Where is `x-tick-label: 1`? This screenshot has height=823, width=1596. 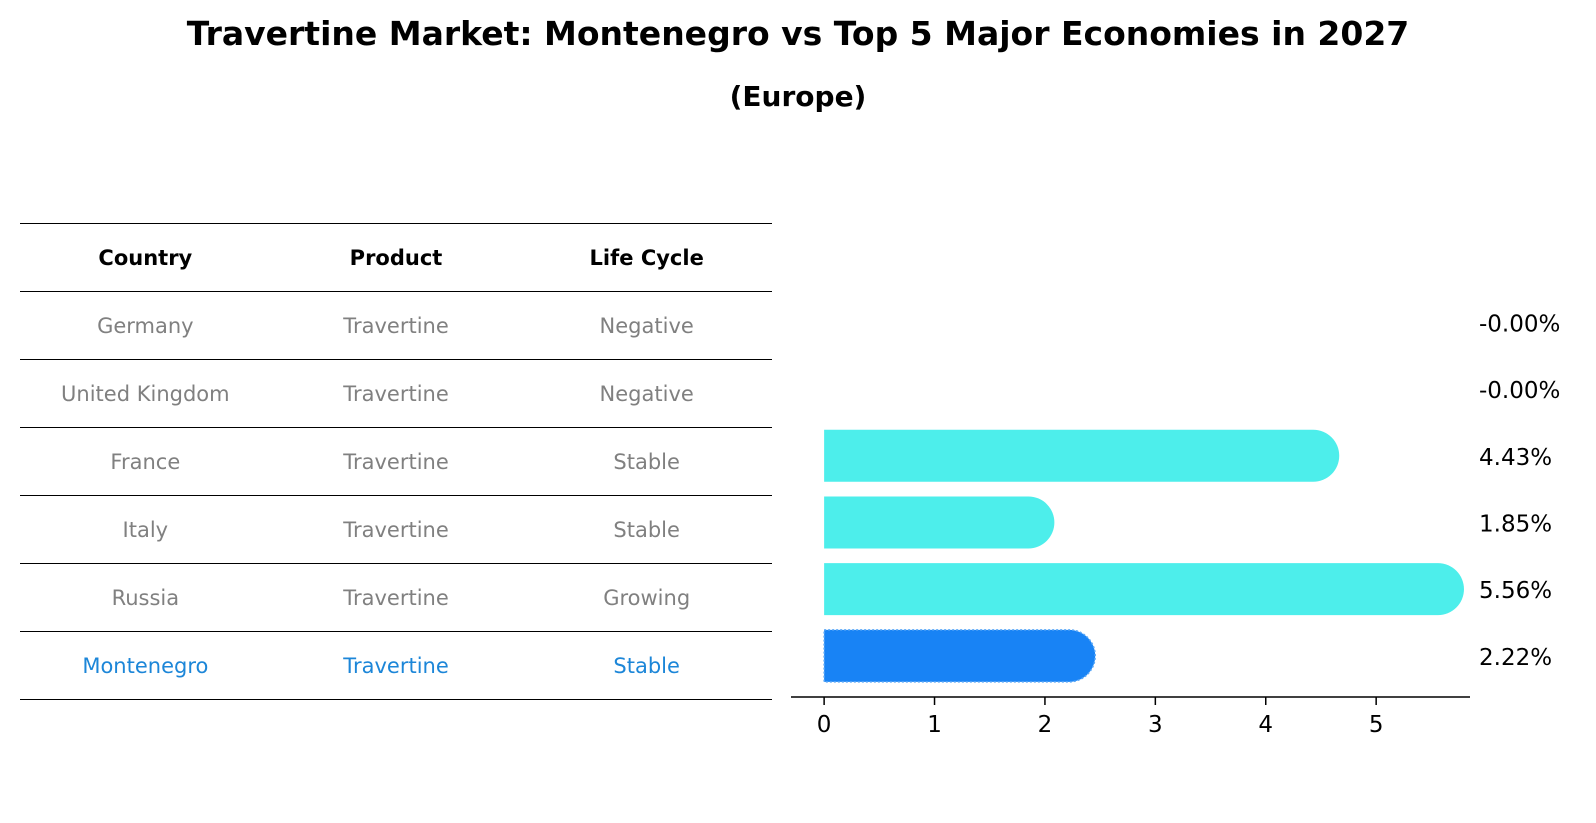
x-tick-label: 1 is located at coordinates (934, 725).